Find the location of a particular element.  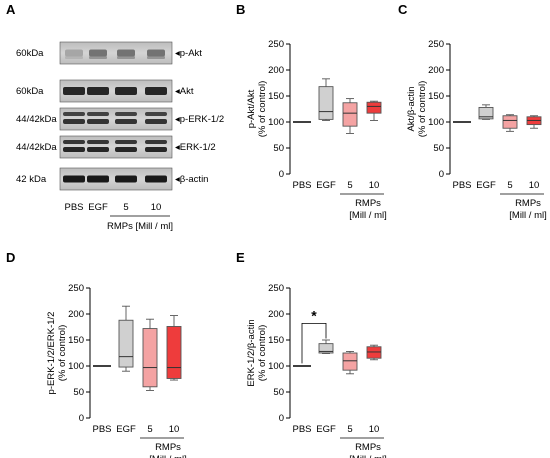

blot-membrane is located at coordinates (116, 53).